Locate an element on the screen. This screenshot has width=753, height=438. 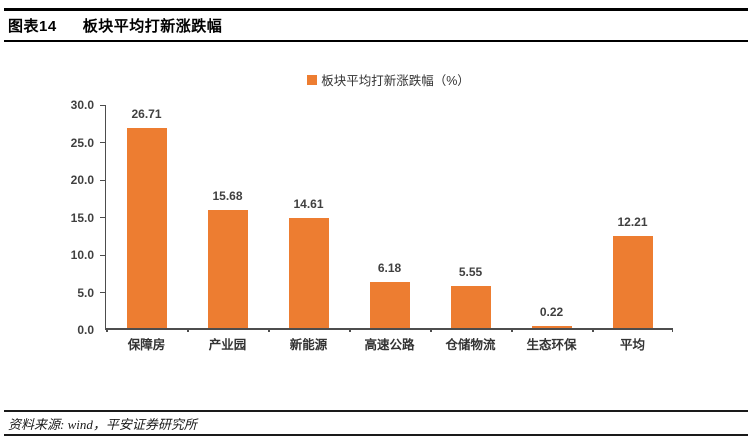
y-axis-tick-label: 0.0 is located at coordinates (85, 330).